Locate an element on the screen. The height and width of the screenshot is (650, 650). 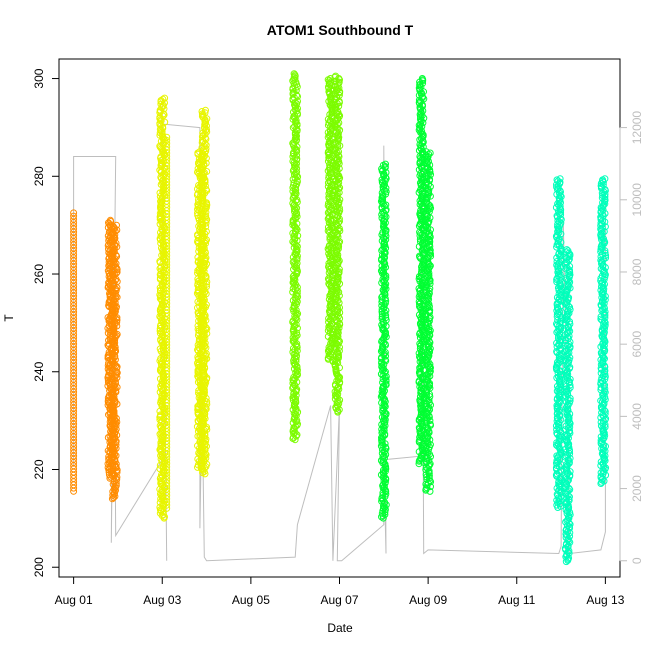
x-tick-label: Aug 05 is located at coordinates (251, 600).